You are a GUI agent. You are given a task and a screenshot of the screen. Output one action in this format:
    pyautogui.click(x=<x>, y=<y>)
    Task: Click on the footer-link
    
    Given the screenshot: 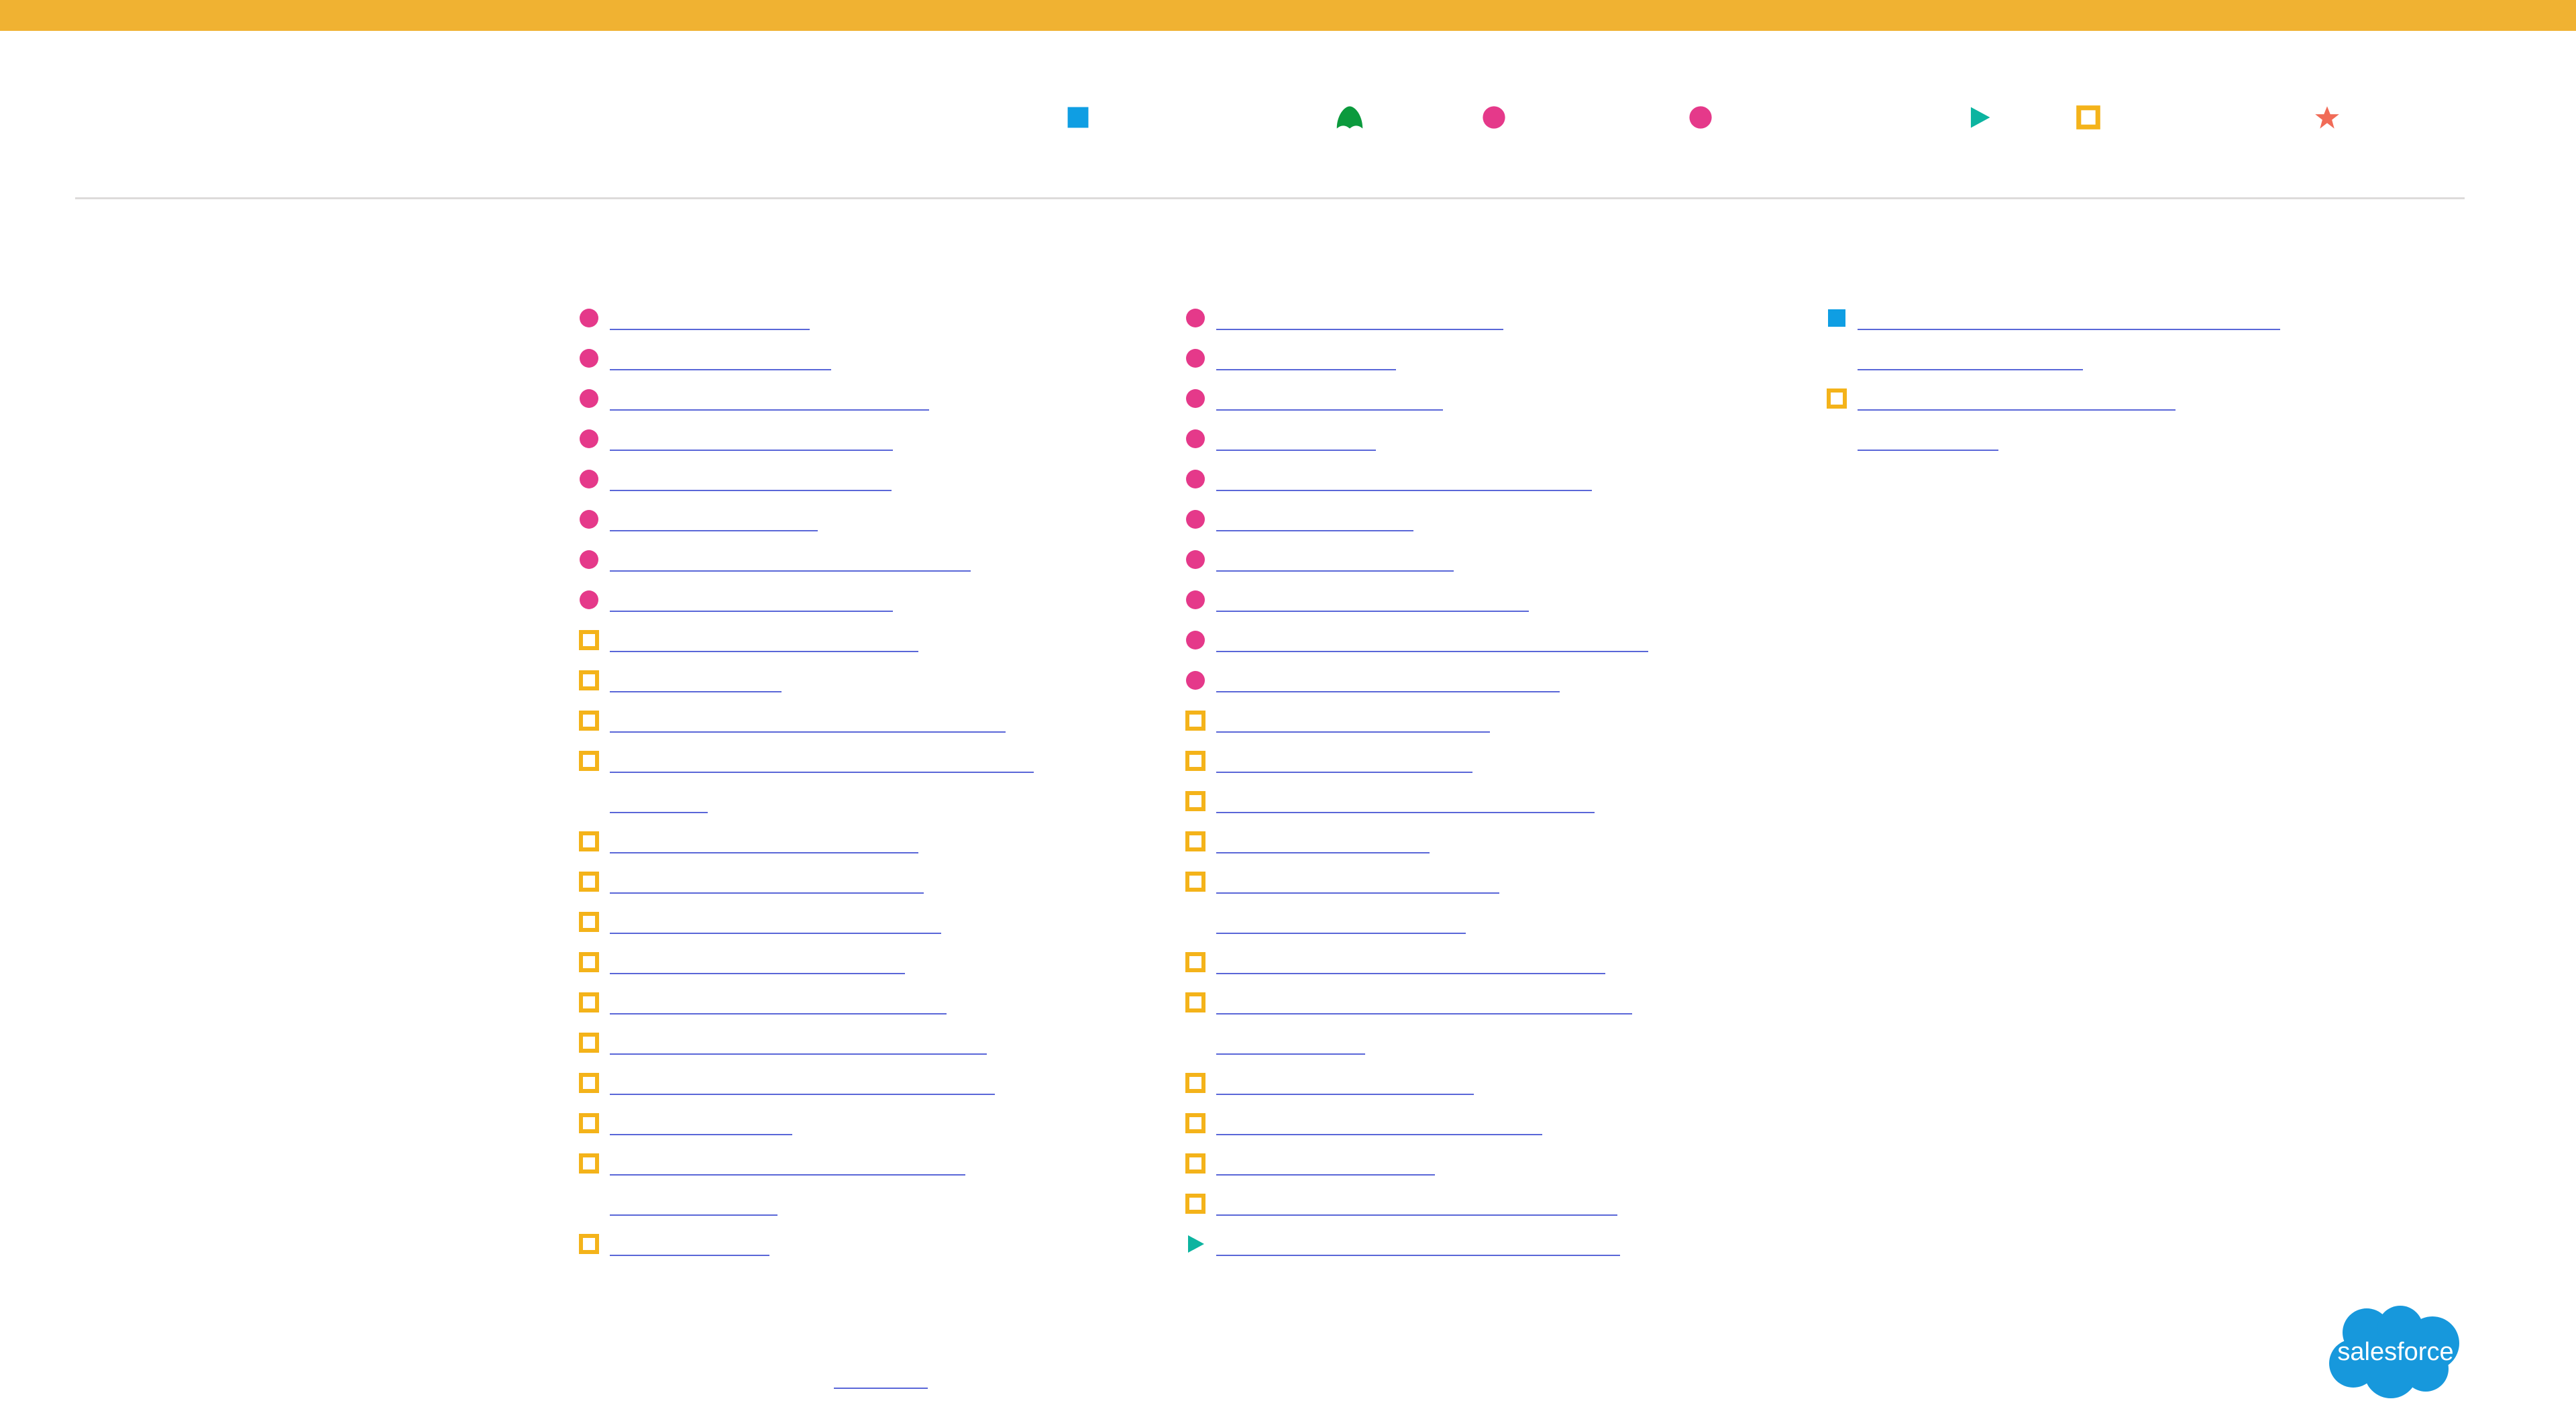 What is the action you would take?
    pyautogui.click(x=881, y=1374)
    